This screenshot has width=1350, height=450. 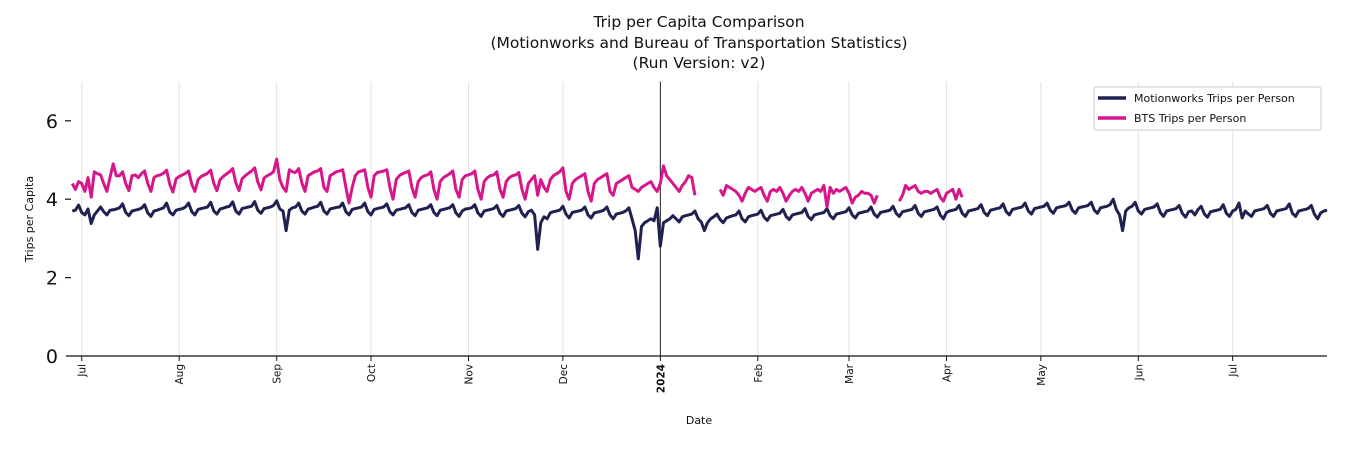 I want to click on y-tick-label: 4, so click(x=52, y=200).